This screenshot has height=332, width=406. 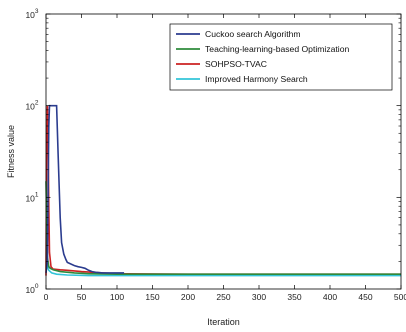 What do you see at coordinates (256, 79) in the screenshot?
I see `legend-label: Improved Harmony Search` at bounding box center [256, 79].